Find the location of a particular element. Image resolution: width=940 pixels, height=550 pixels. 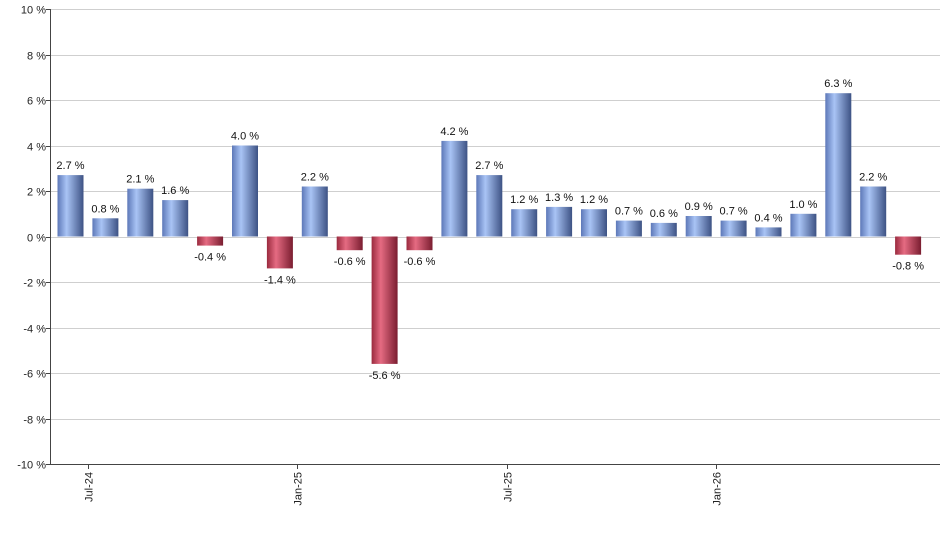

data-label: -0.8 % is located at coordinates (908, 267).